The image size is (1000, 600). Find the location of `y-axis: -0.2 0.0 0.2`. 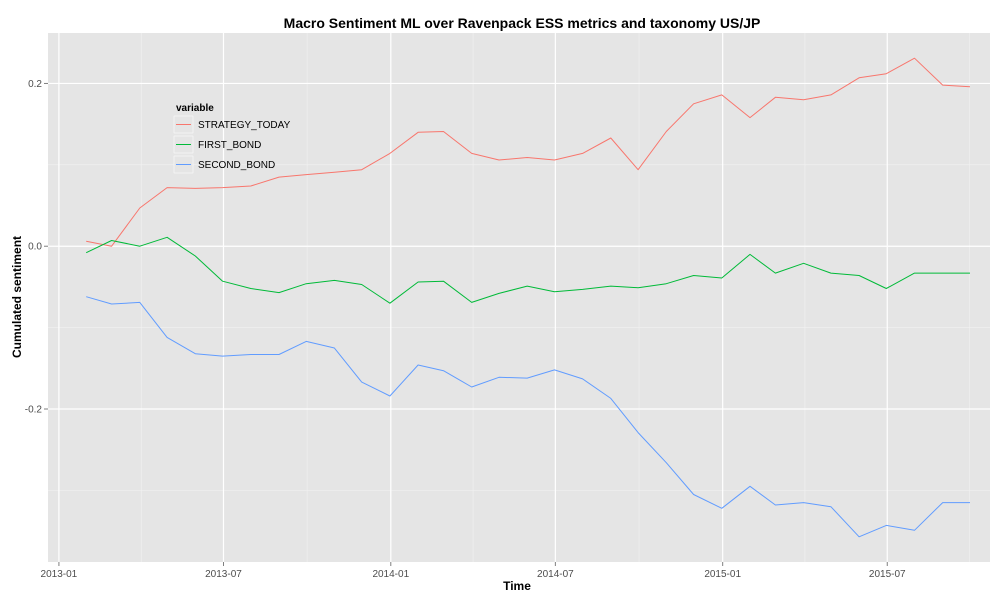

y-axis: -0.2 0.0 0.2 is located at coordinates (36, 247).